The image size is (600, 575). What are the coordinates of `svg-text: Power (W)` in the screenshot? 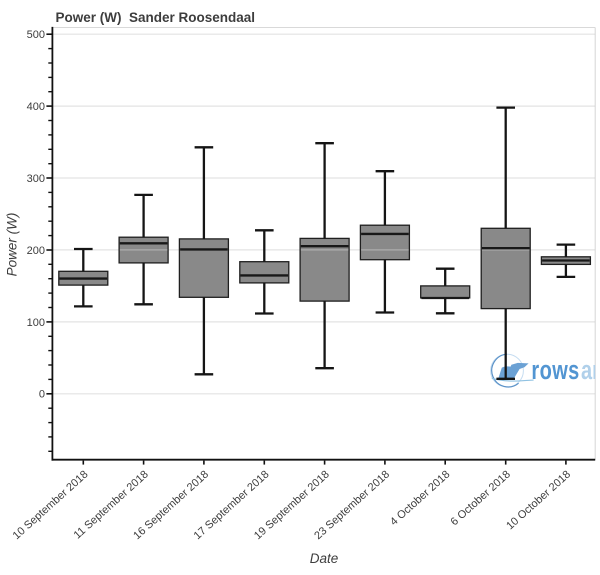 It's located at (11, 245).